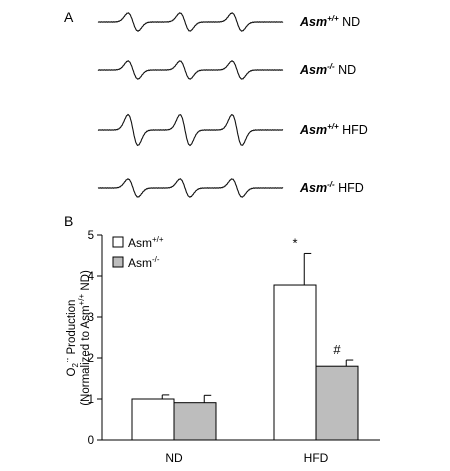 The width and height of the screenshot is (450, 471). What do you see at coordinates (333, 104) in the screenshot?
I see `epr-spectra-labels: Asm+/+ ND Asm-/- ND Asm+/+ HFD Asm-/- HFD` at bounding box center [333, 104].